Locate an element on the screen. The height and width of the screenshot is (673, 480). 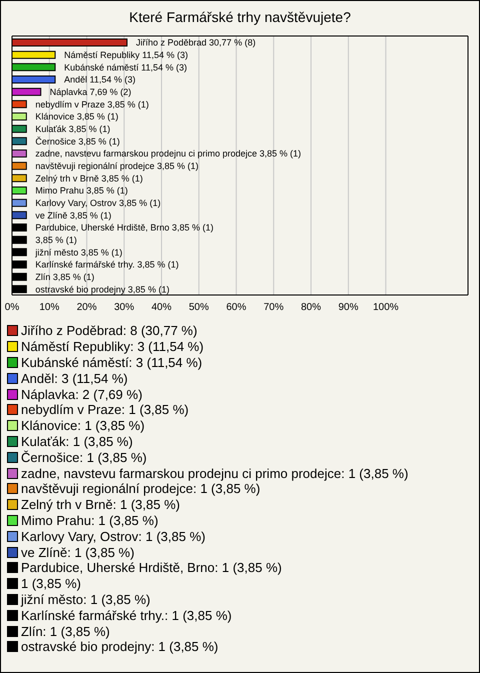
x-tick-label: 0% is located at coordinates (12, 308).